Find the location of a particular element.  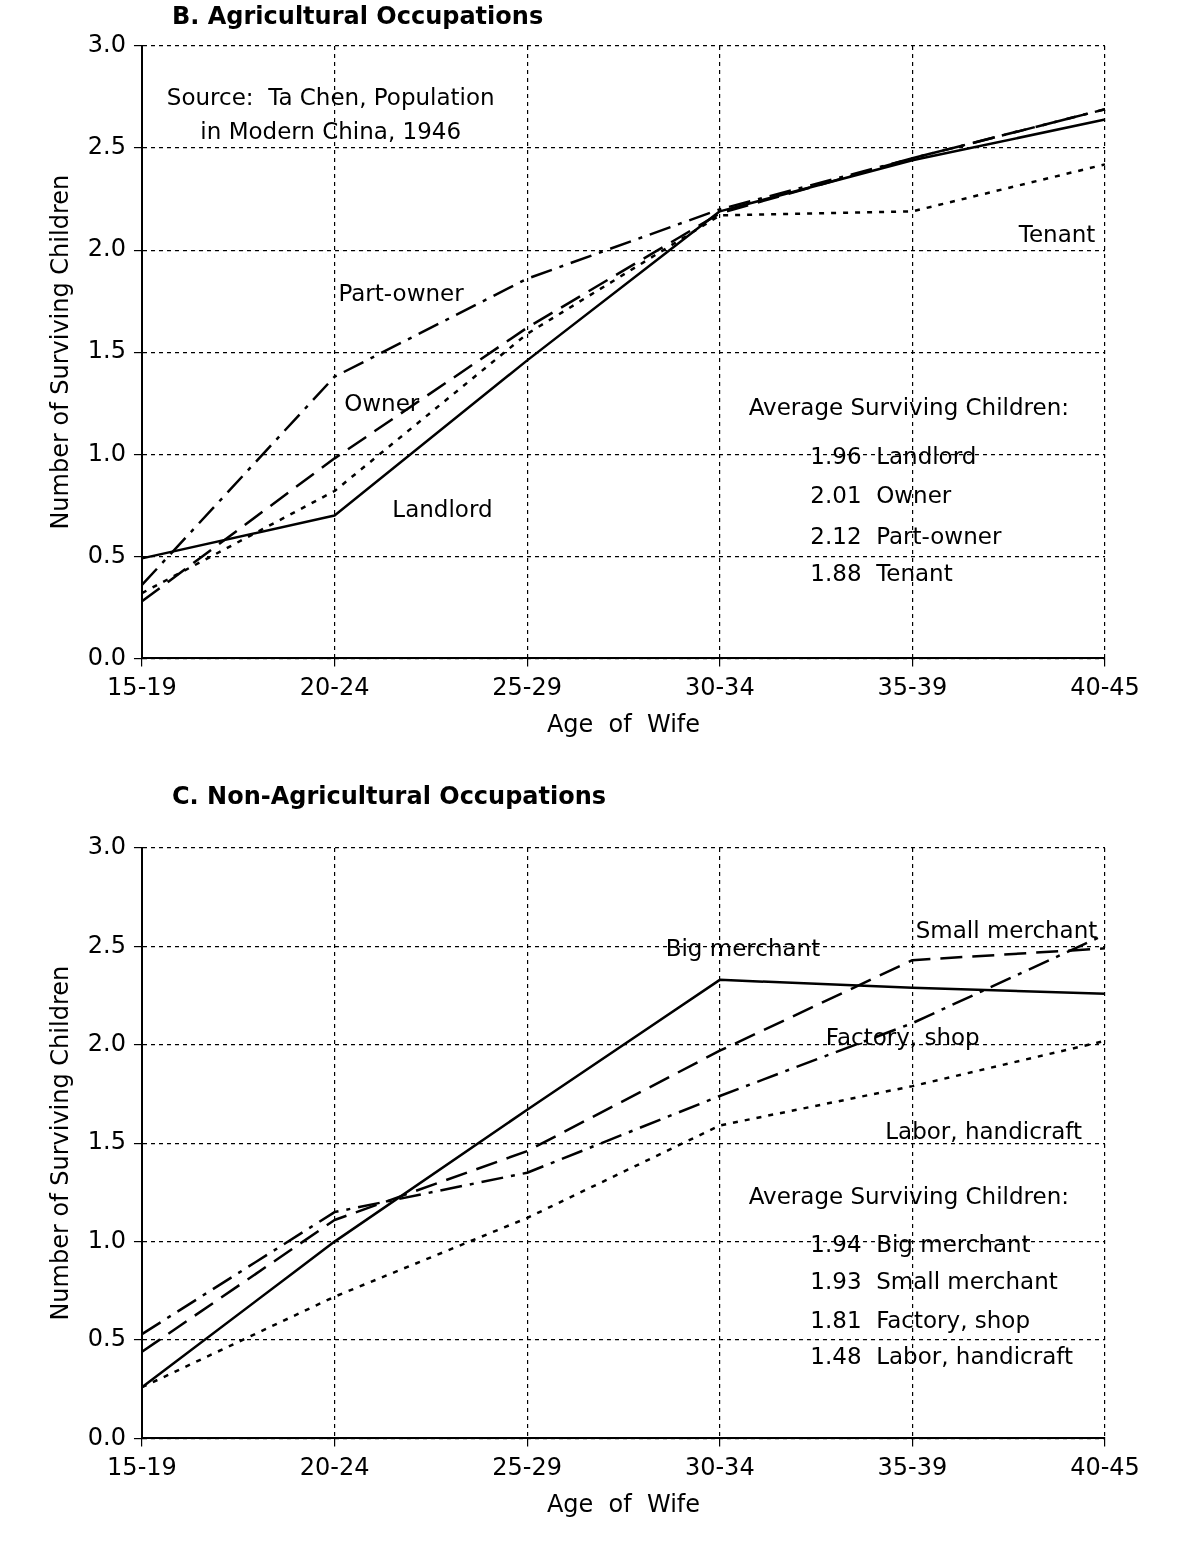

annotation: 1.81 Factory, shop is located at coordinates (920, 1320).